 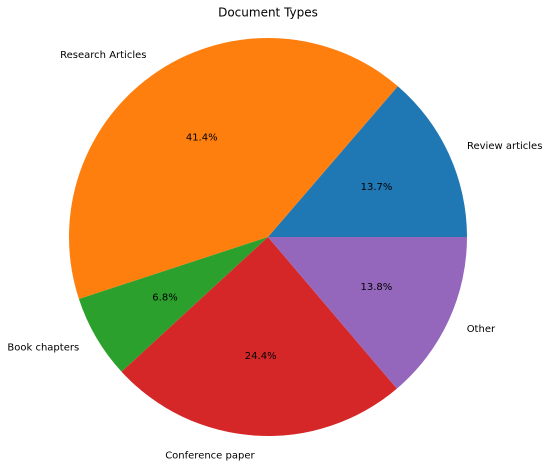 What do you see at coordinates (376, 287) in the screenshot?
I see `value-label: 13.8%` at bounding box center [376, 287].